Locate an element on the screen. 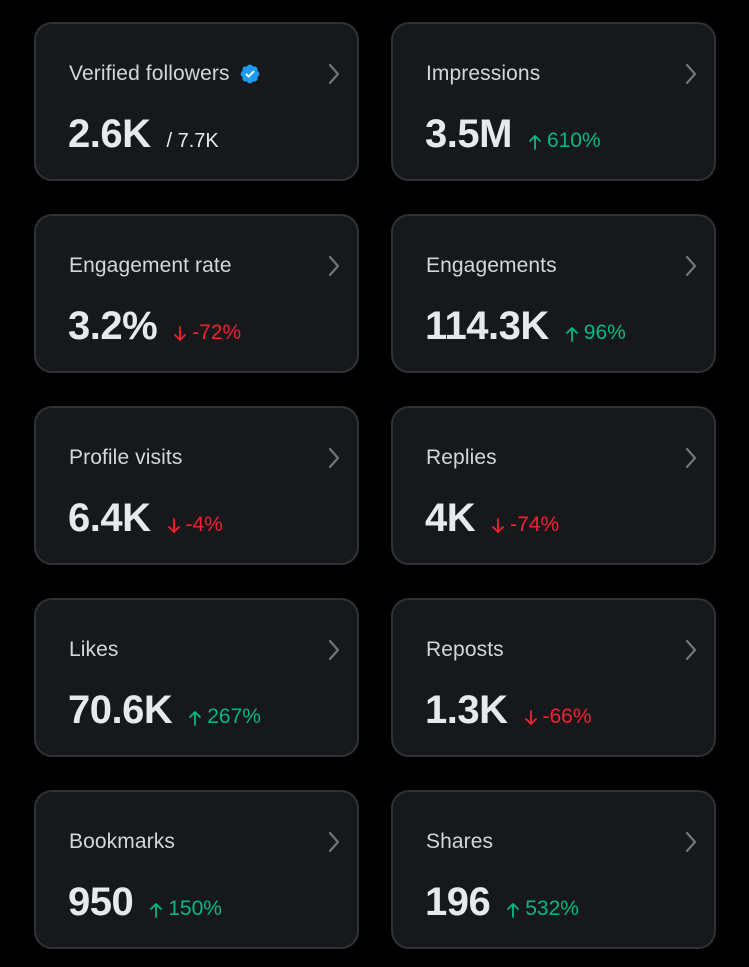 The width and height of the screenshot is (749, 967). card-change: -66% is located at coordinates (558, 717).